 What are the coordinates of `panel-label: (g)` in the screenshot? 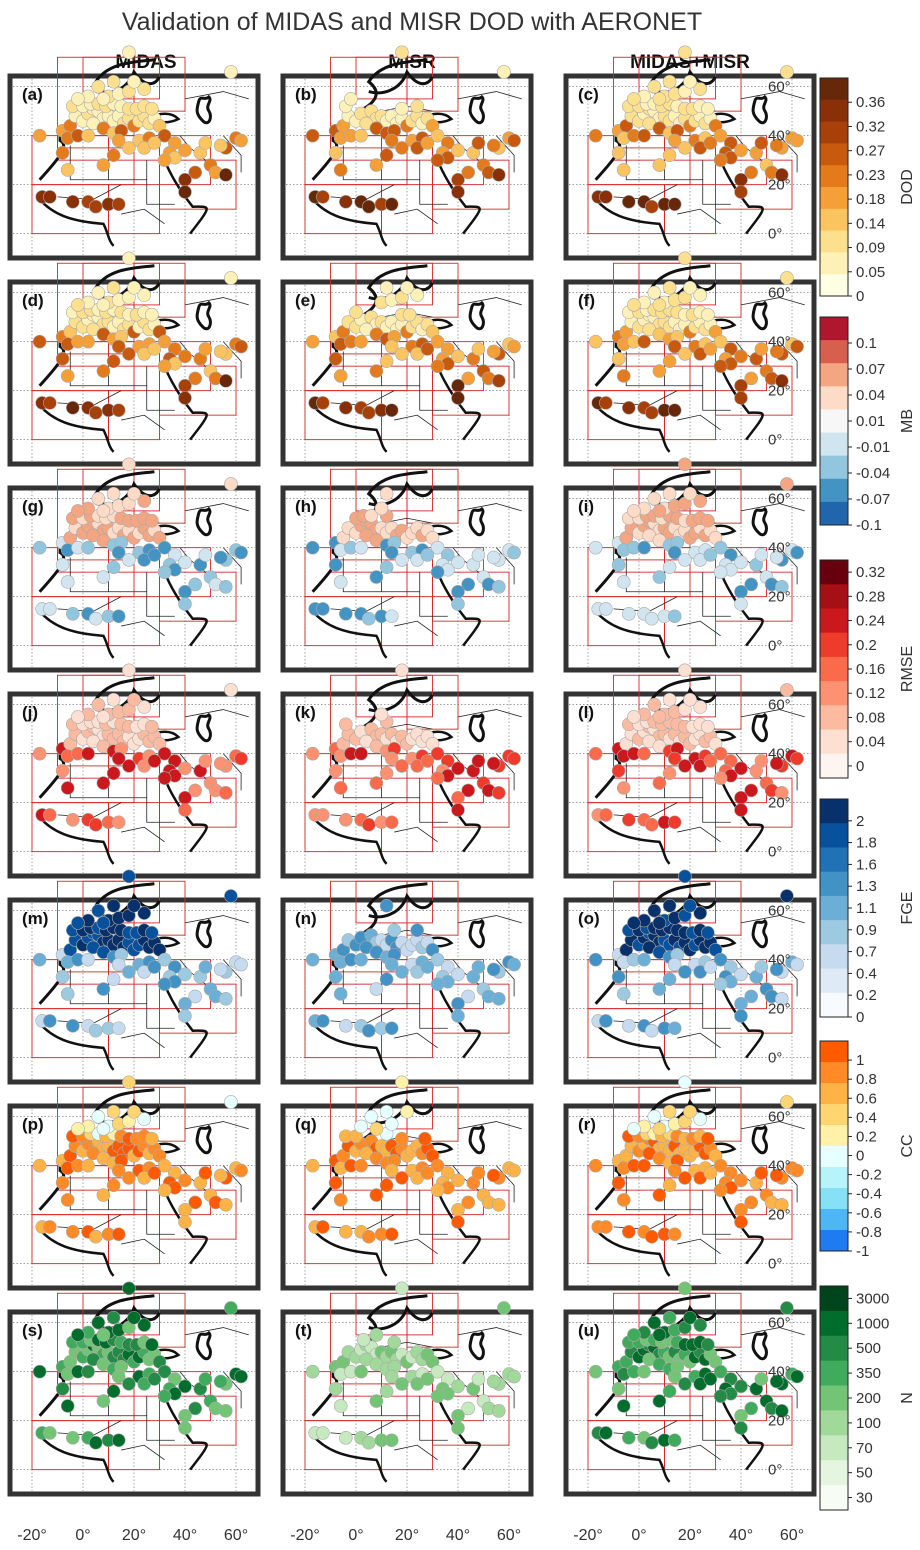 It's located at (33, 506).